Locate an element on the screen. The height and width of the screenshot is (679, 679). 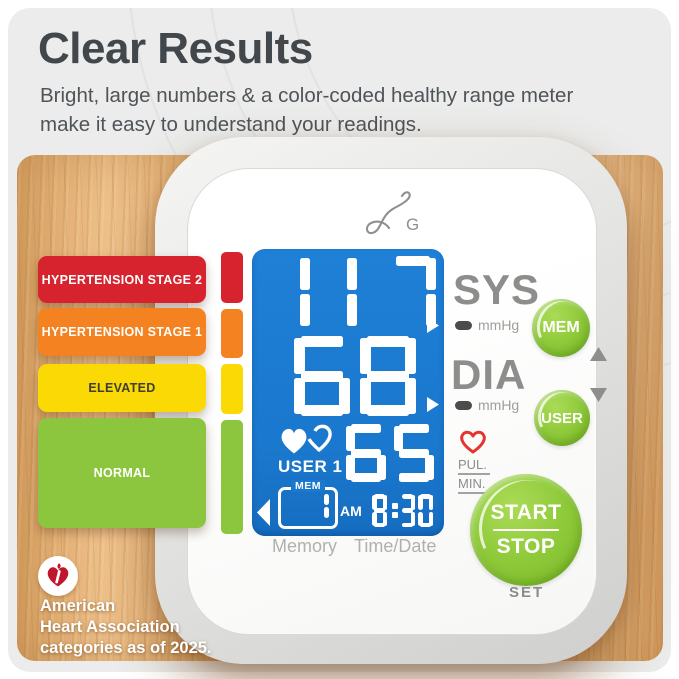
lcd-sys-value is located at coordinates (366, 292).